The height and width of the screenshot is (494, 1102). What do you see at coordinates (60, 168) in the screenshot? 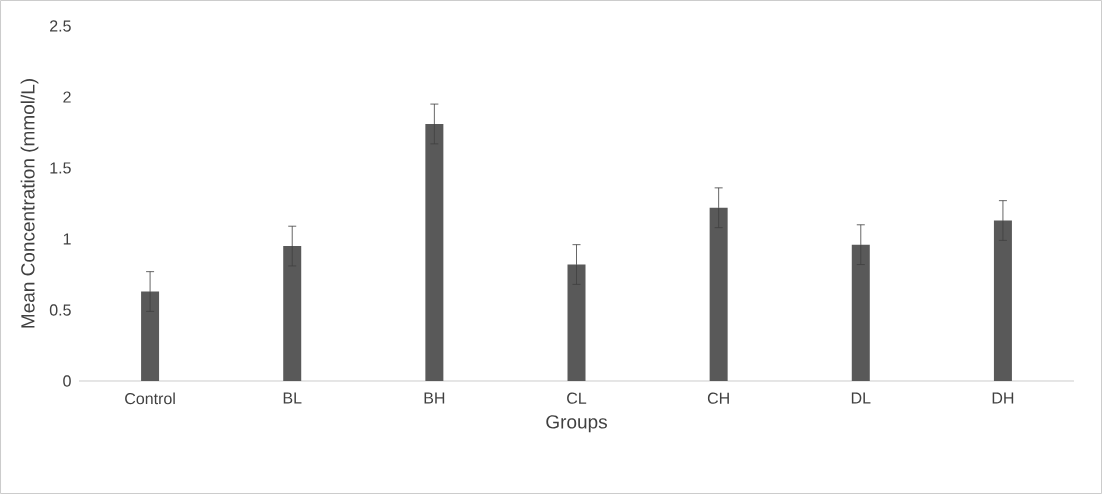
I see `y-tick-label: 1.5` at bounding box center [60, 168].